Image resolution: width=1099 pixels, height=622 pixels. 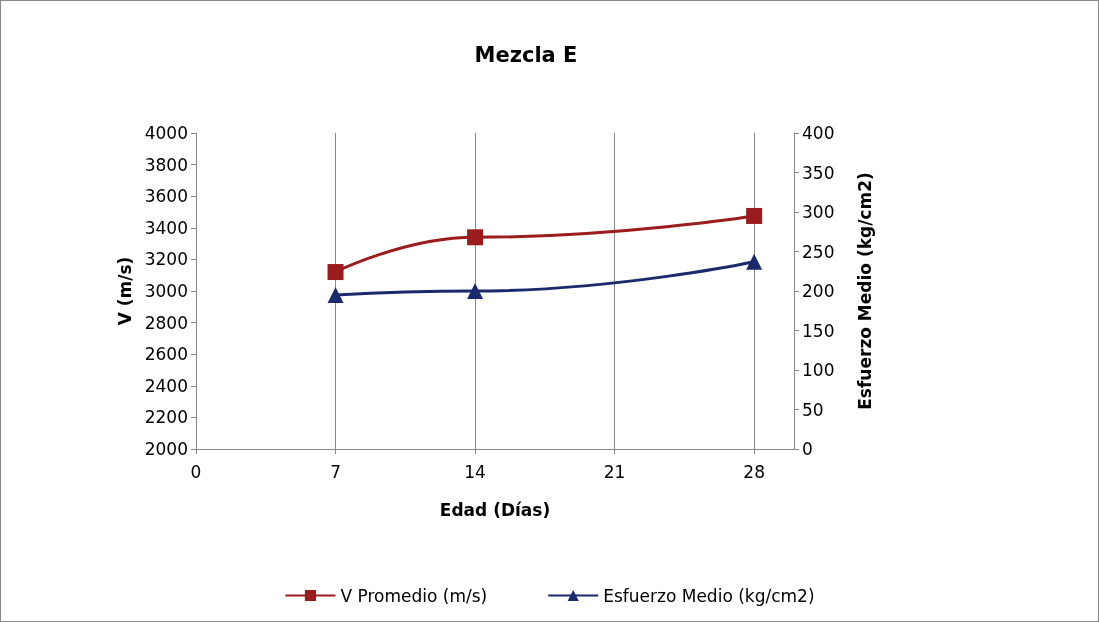 I want to click on legend-label: V Promedio (m/s), so click(x=414, y=595).